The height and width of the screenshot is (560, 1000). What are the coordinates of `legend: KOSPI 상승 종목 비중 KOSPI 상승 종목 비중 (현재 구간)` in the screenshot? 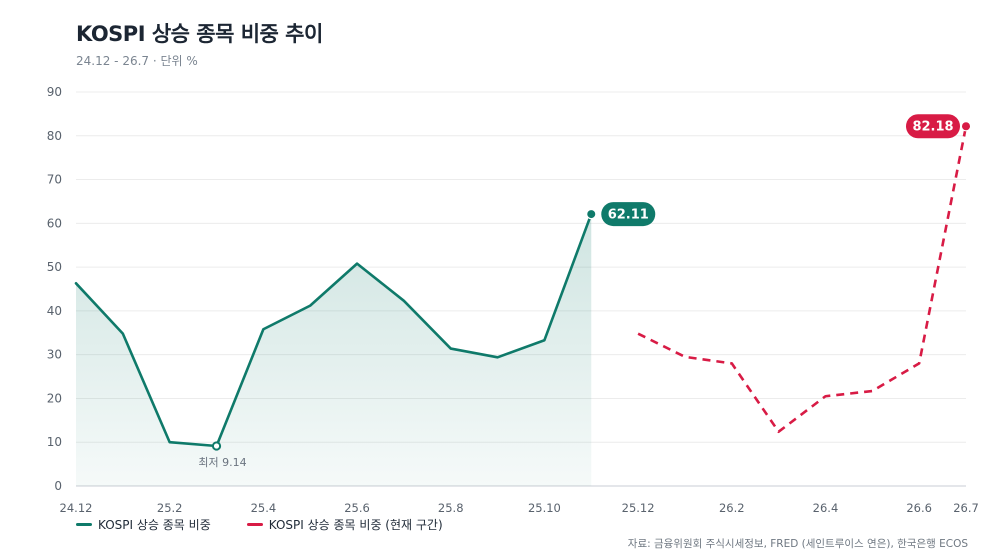 It's located at (259, 524).